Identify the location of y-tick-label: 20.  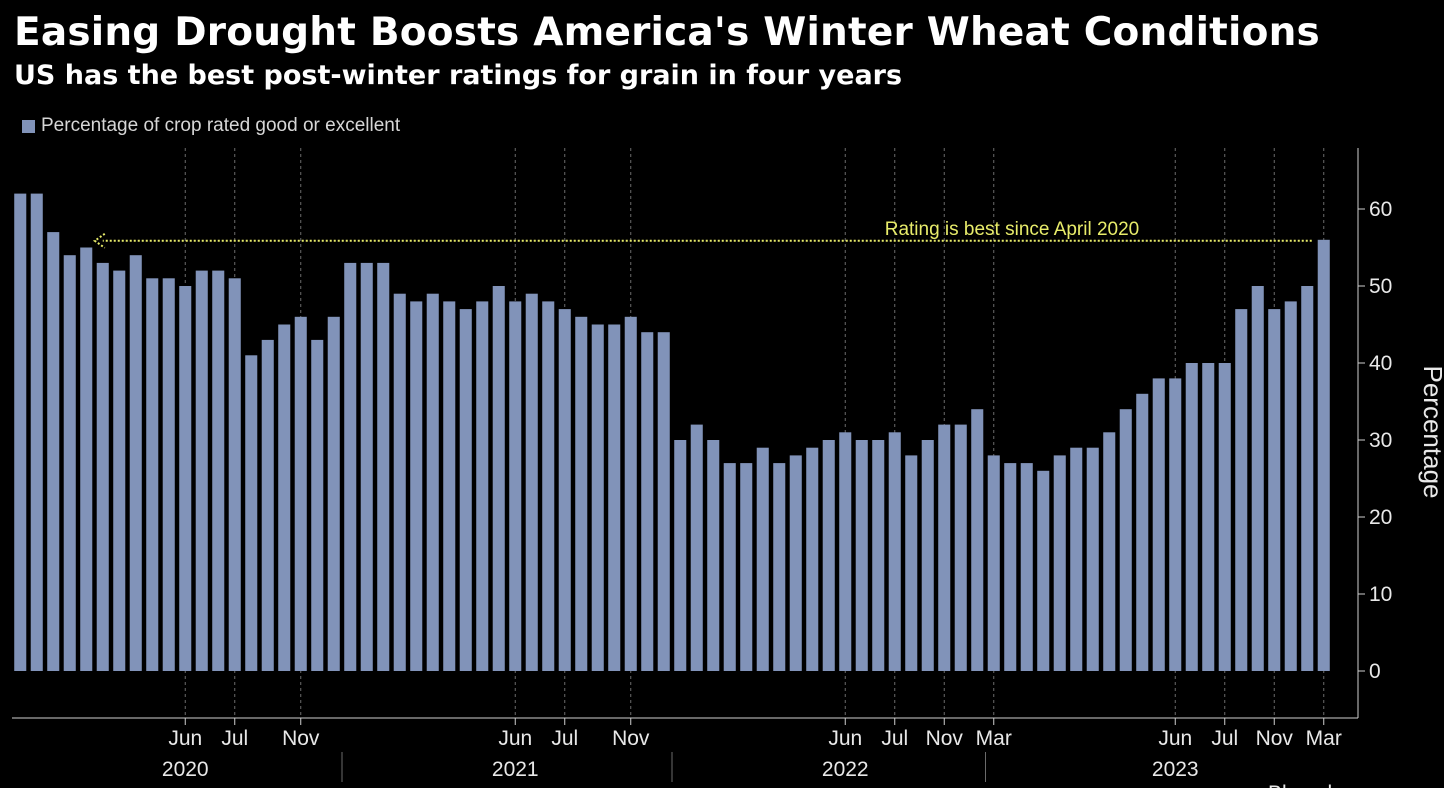
(1380, 517).